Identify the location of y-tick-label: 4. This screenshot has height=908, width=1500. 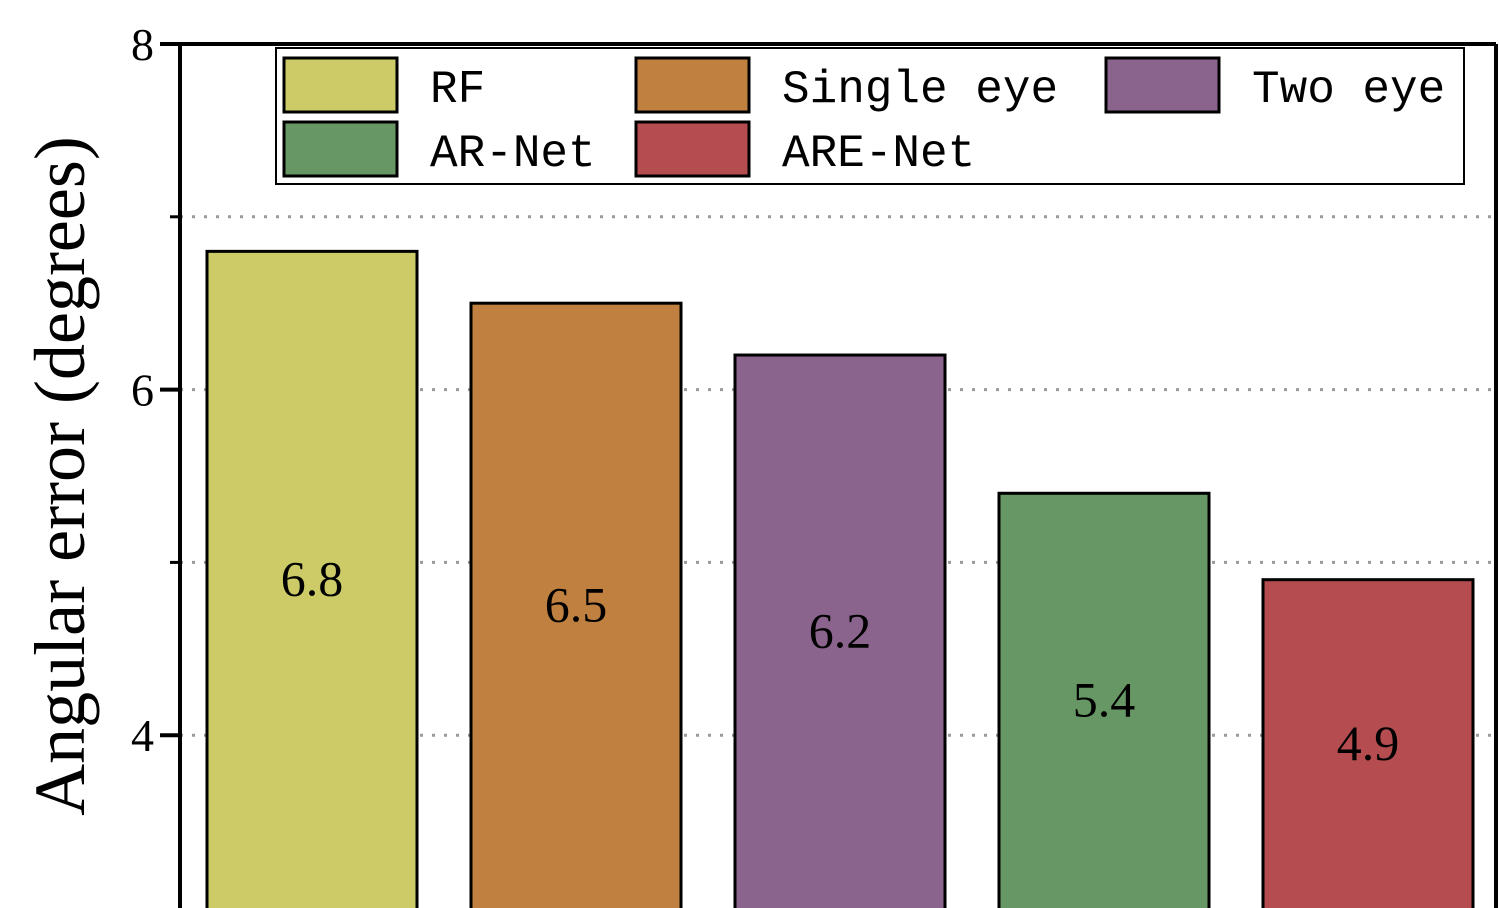
(142, 735).